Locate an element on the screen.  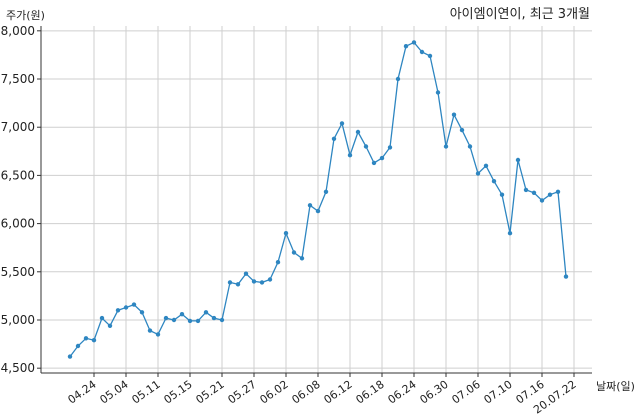
x-tick-label: 05.27 is located at coordinates (241, 392).